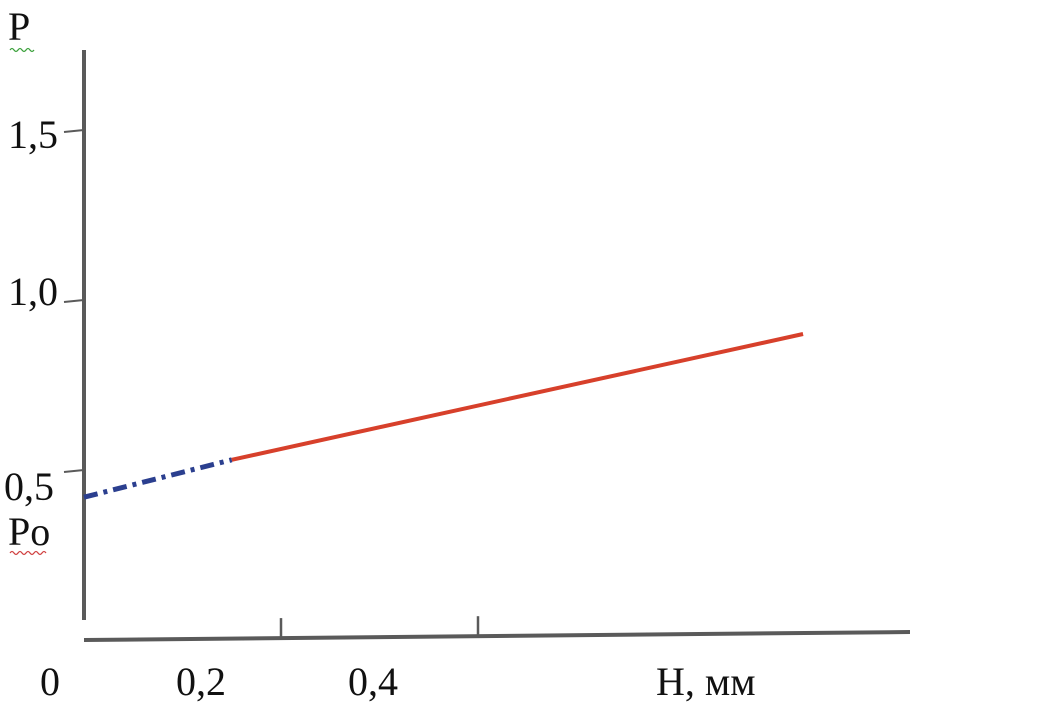 The height and width of the screenshot is (713, 1063). Describe the element at coordinates (517, 397) in the screenshot. I see `series-line-solid` at that location.